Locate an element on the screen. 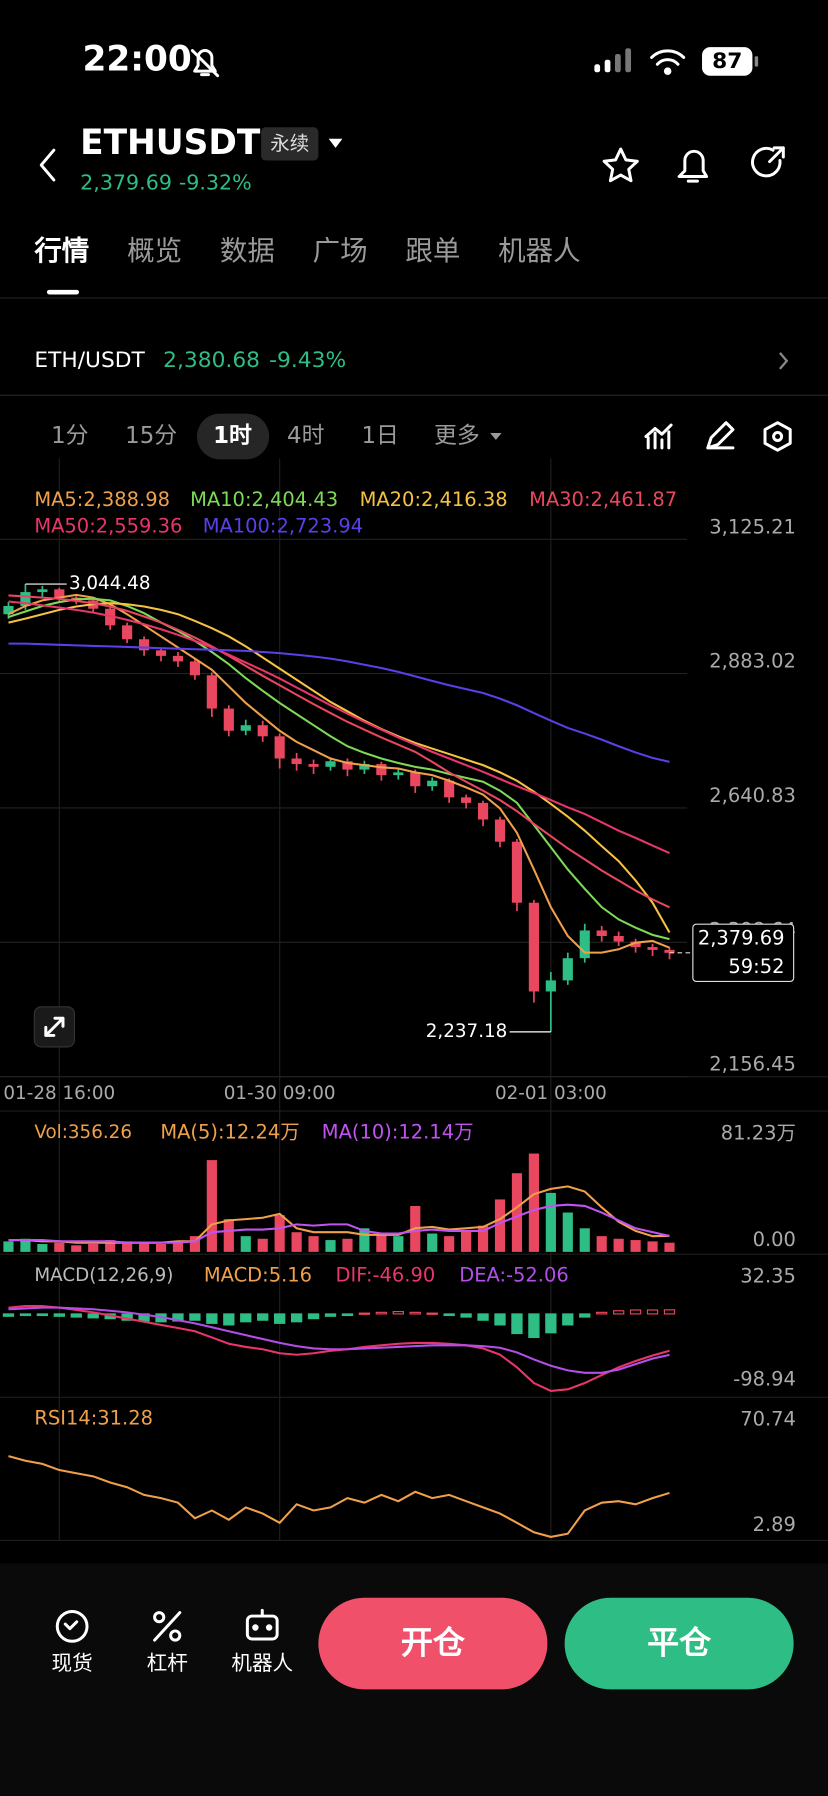 The image size is (828, 1796). battery is located at coordinates (727, 61).